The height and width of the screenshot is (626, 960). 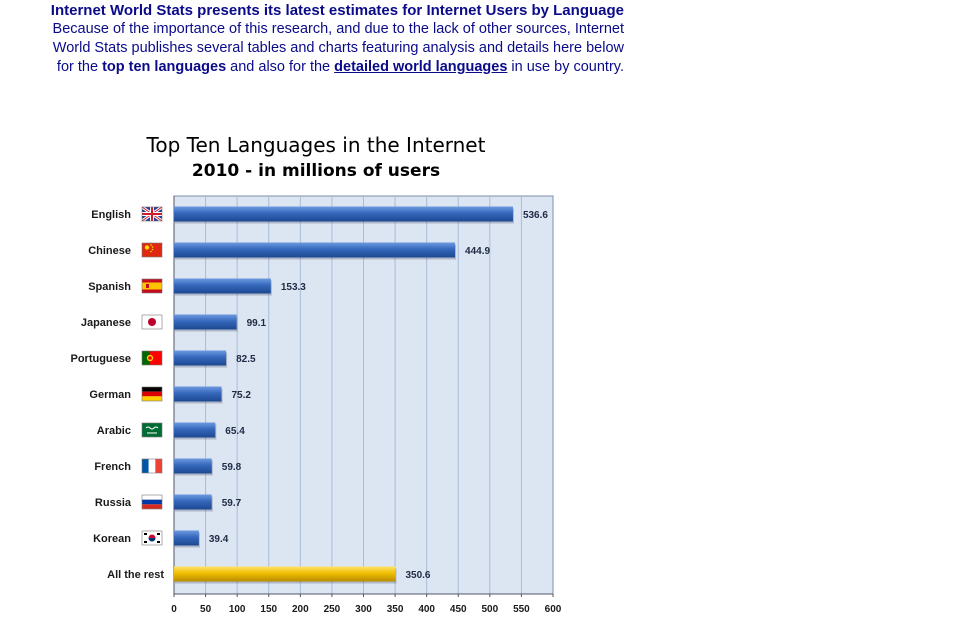 I want to click on category-label: Chinese, so click(x=109, y=251).